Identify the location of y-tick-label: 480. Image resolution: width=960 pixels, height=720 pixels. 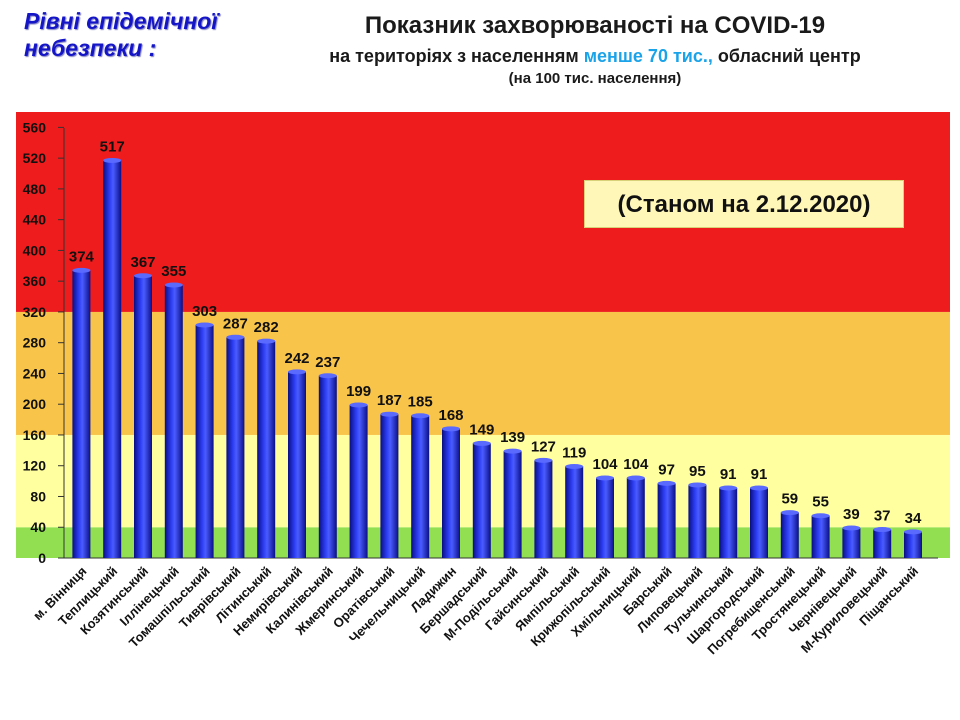
(35, 189).